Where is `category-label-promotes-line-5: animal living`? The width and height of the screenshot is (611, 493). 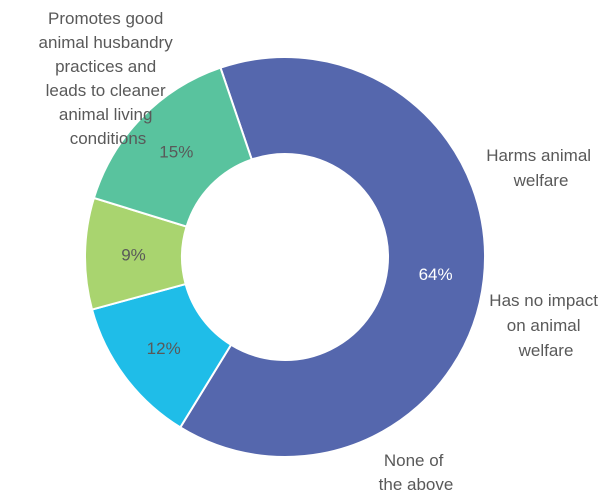
category-label-promotes-line-5: animal living is located at coordinates (106, 114).